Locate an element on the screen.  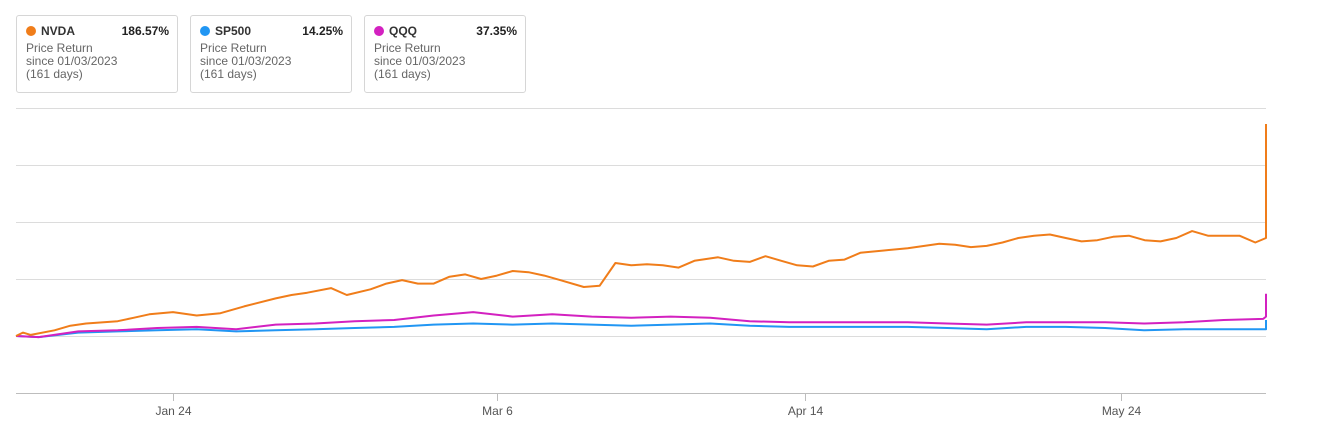
x-axis: Jan 24 Mar 6 Apr 14 May 24 is located at coordinates (648, 405).